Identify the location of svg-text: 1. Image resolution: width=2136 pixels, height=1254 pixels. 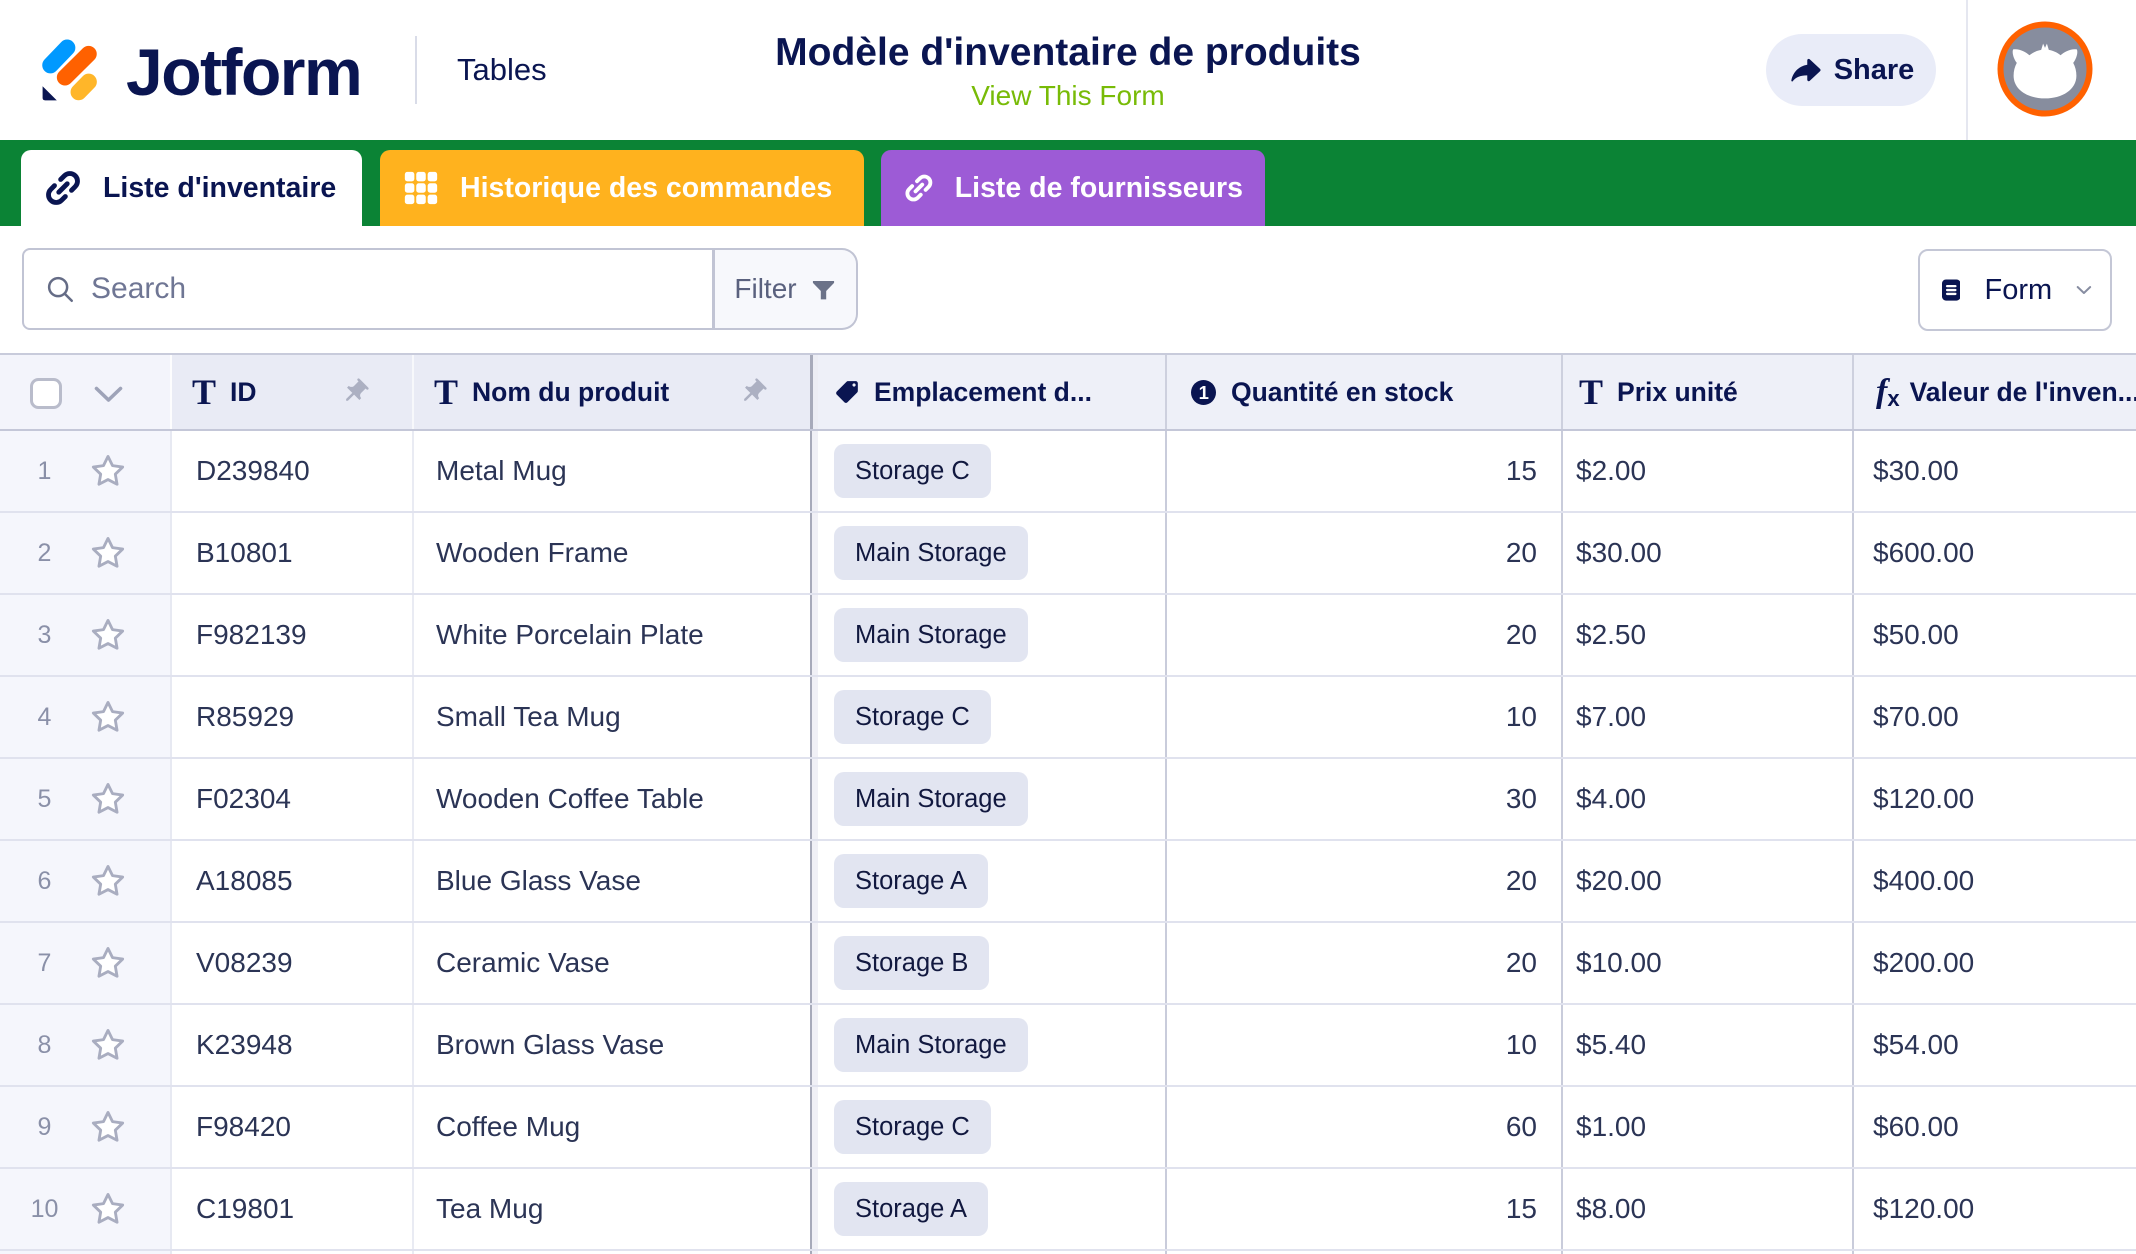
(1204, 392).